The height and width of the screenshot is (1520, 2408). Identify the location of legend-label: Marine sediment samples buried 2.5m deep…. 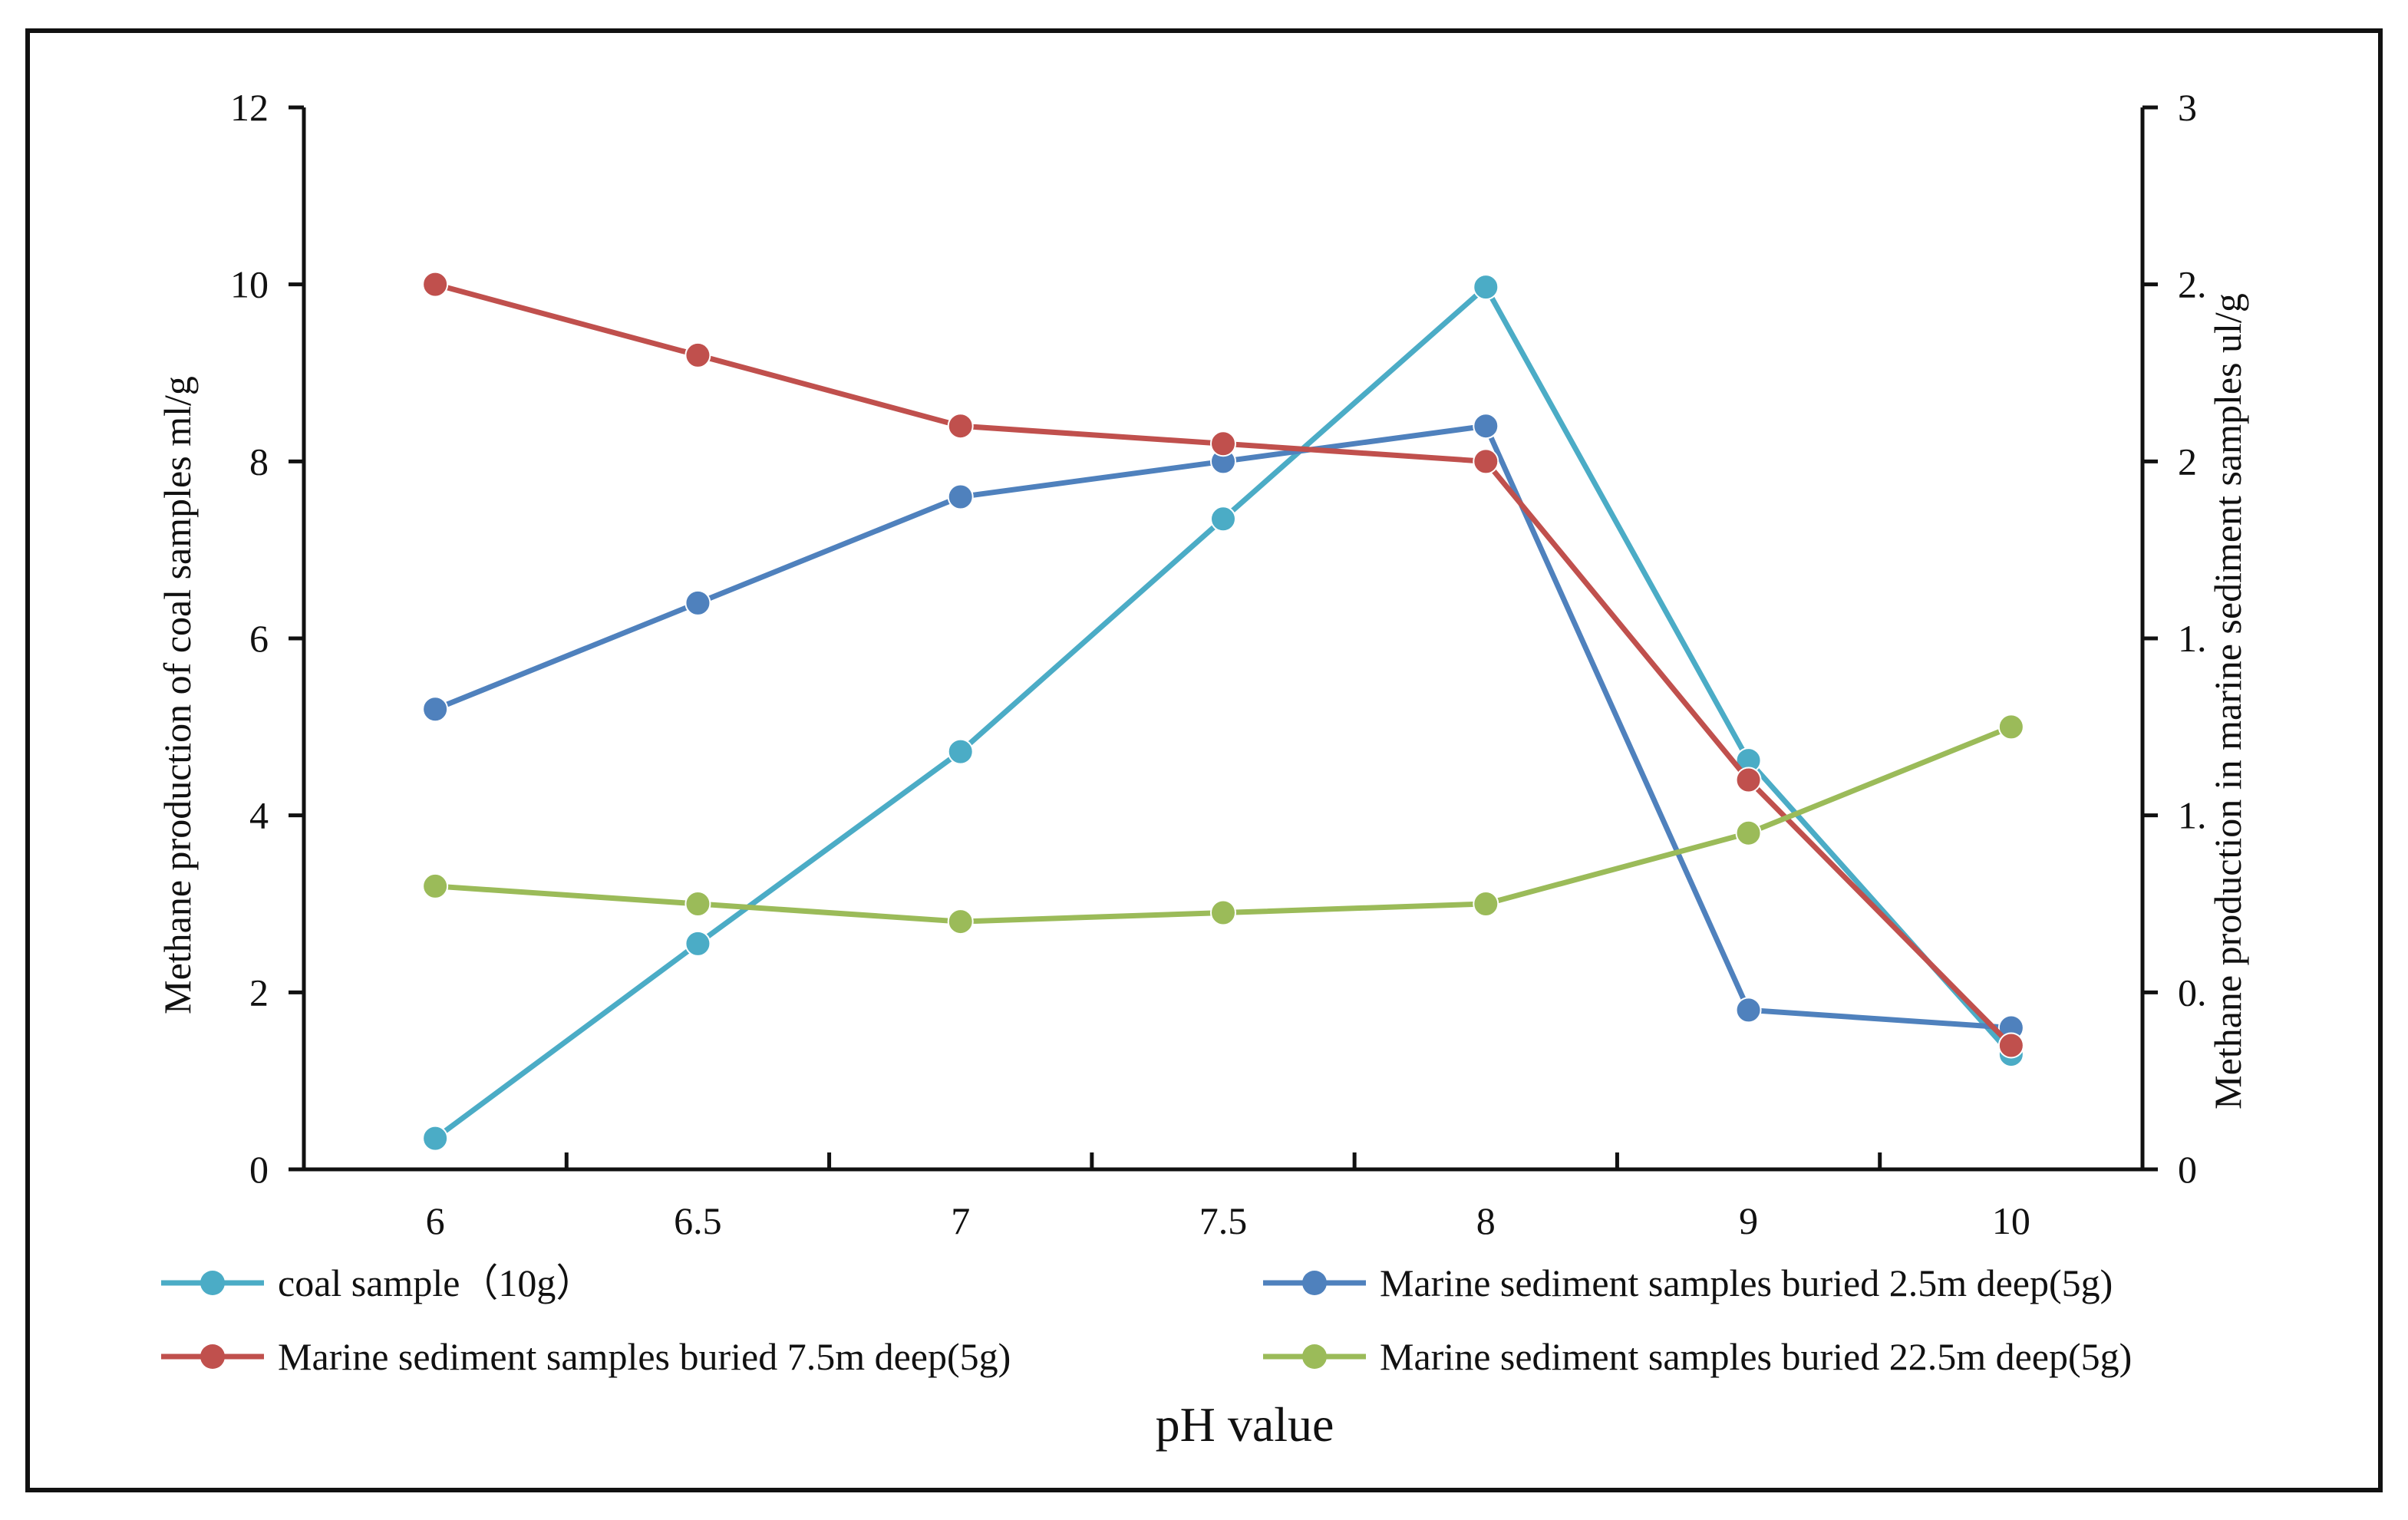
(1746, 1282).